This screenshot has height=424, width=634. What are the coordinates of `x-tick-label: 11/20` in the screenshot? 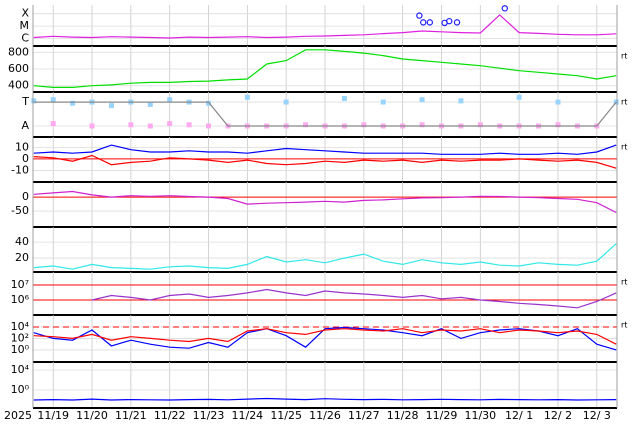 It's located at (92, 415).